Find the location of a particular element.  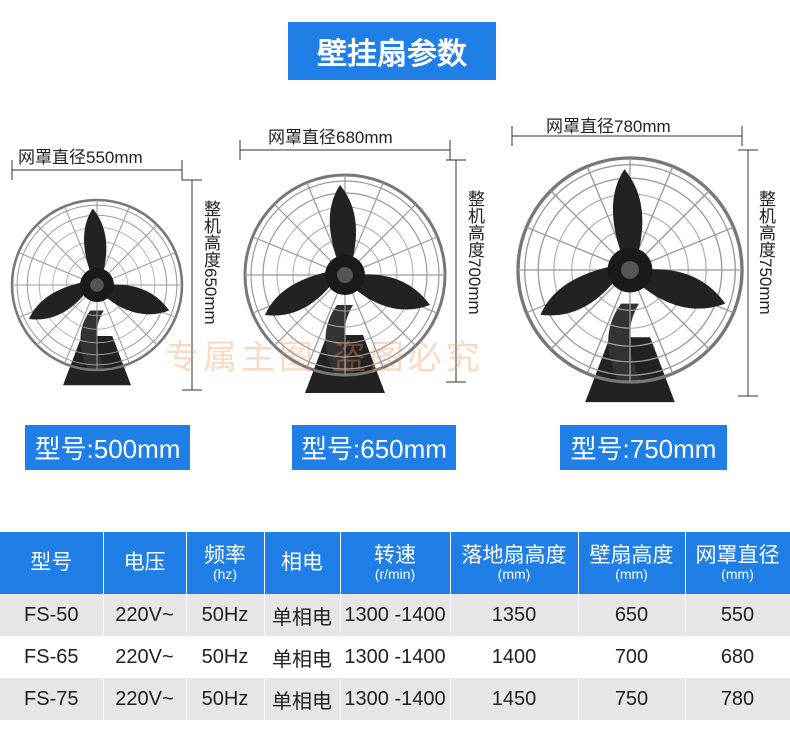

header-cell: 落地扇高度 (mm) is located at coordinates (514, 563).